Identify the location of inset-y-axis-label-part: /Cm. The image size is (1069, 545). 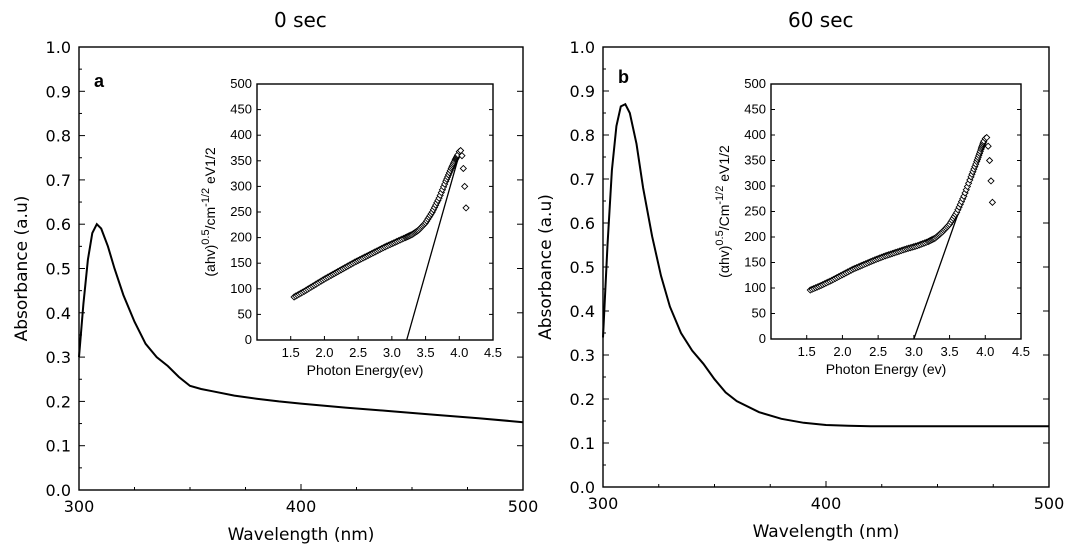
(724, 218).